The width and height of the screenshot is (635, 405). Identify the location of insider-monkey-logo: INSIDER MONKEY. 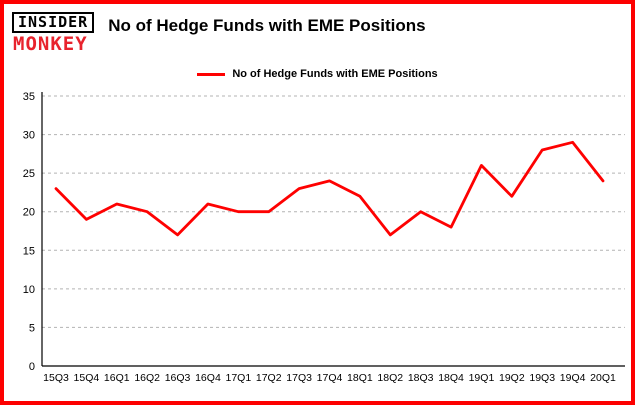
(53, 33).